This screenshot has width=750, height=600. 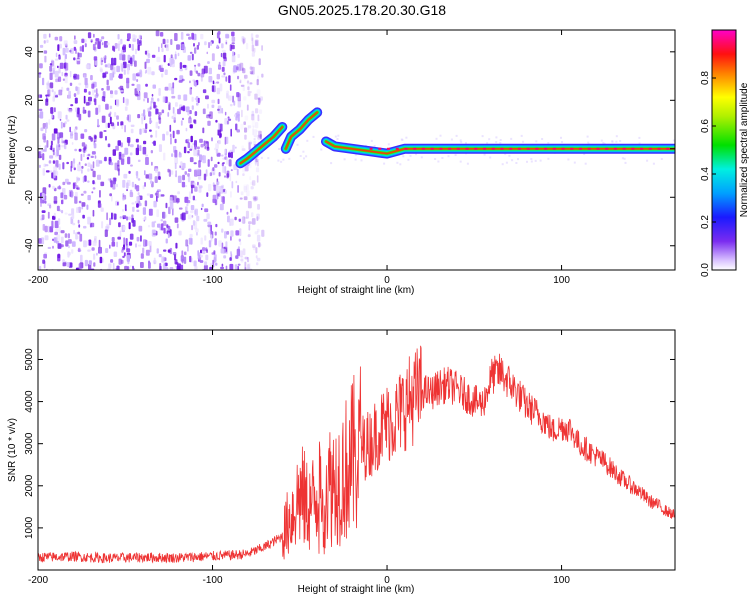 I want to click on colorbar-tick-label: 0.8, so click(x=705, y=78).